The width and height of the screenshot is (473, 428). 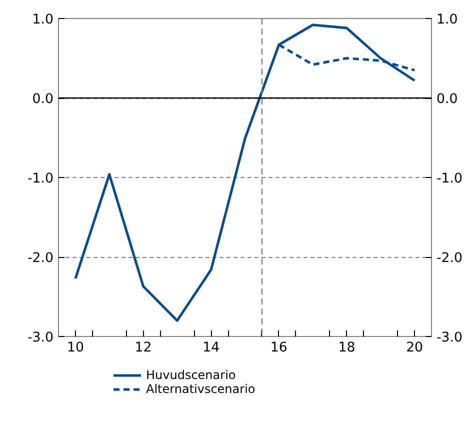 I want to click on y2-tick-label: -1.0, so click(x=449, y=179).